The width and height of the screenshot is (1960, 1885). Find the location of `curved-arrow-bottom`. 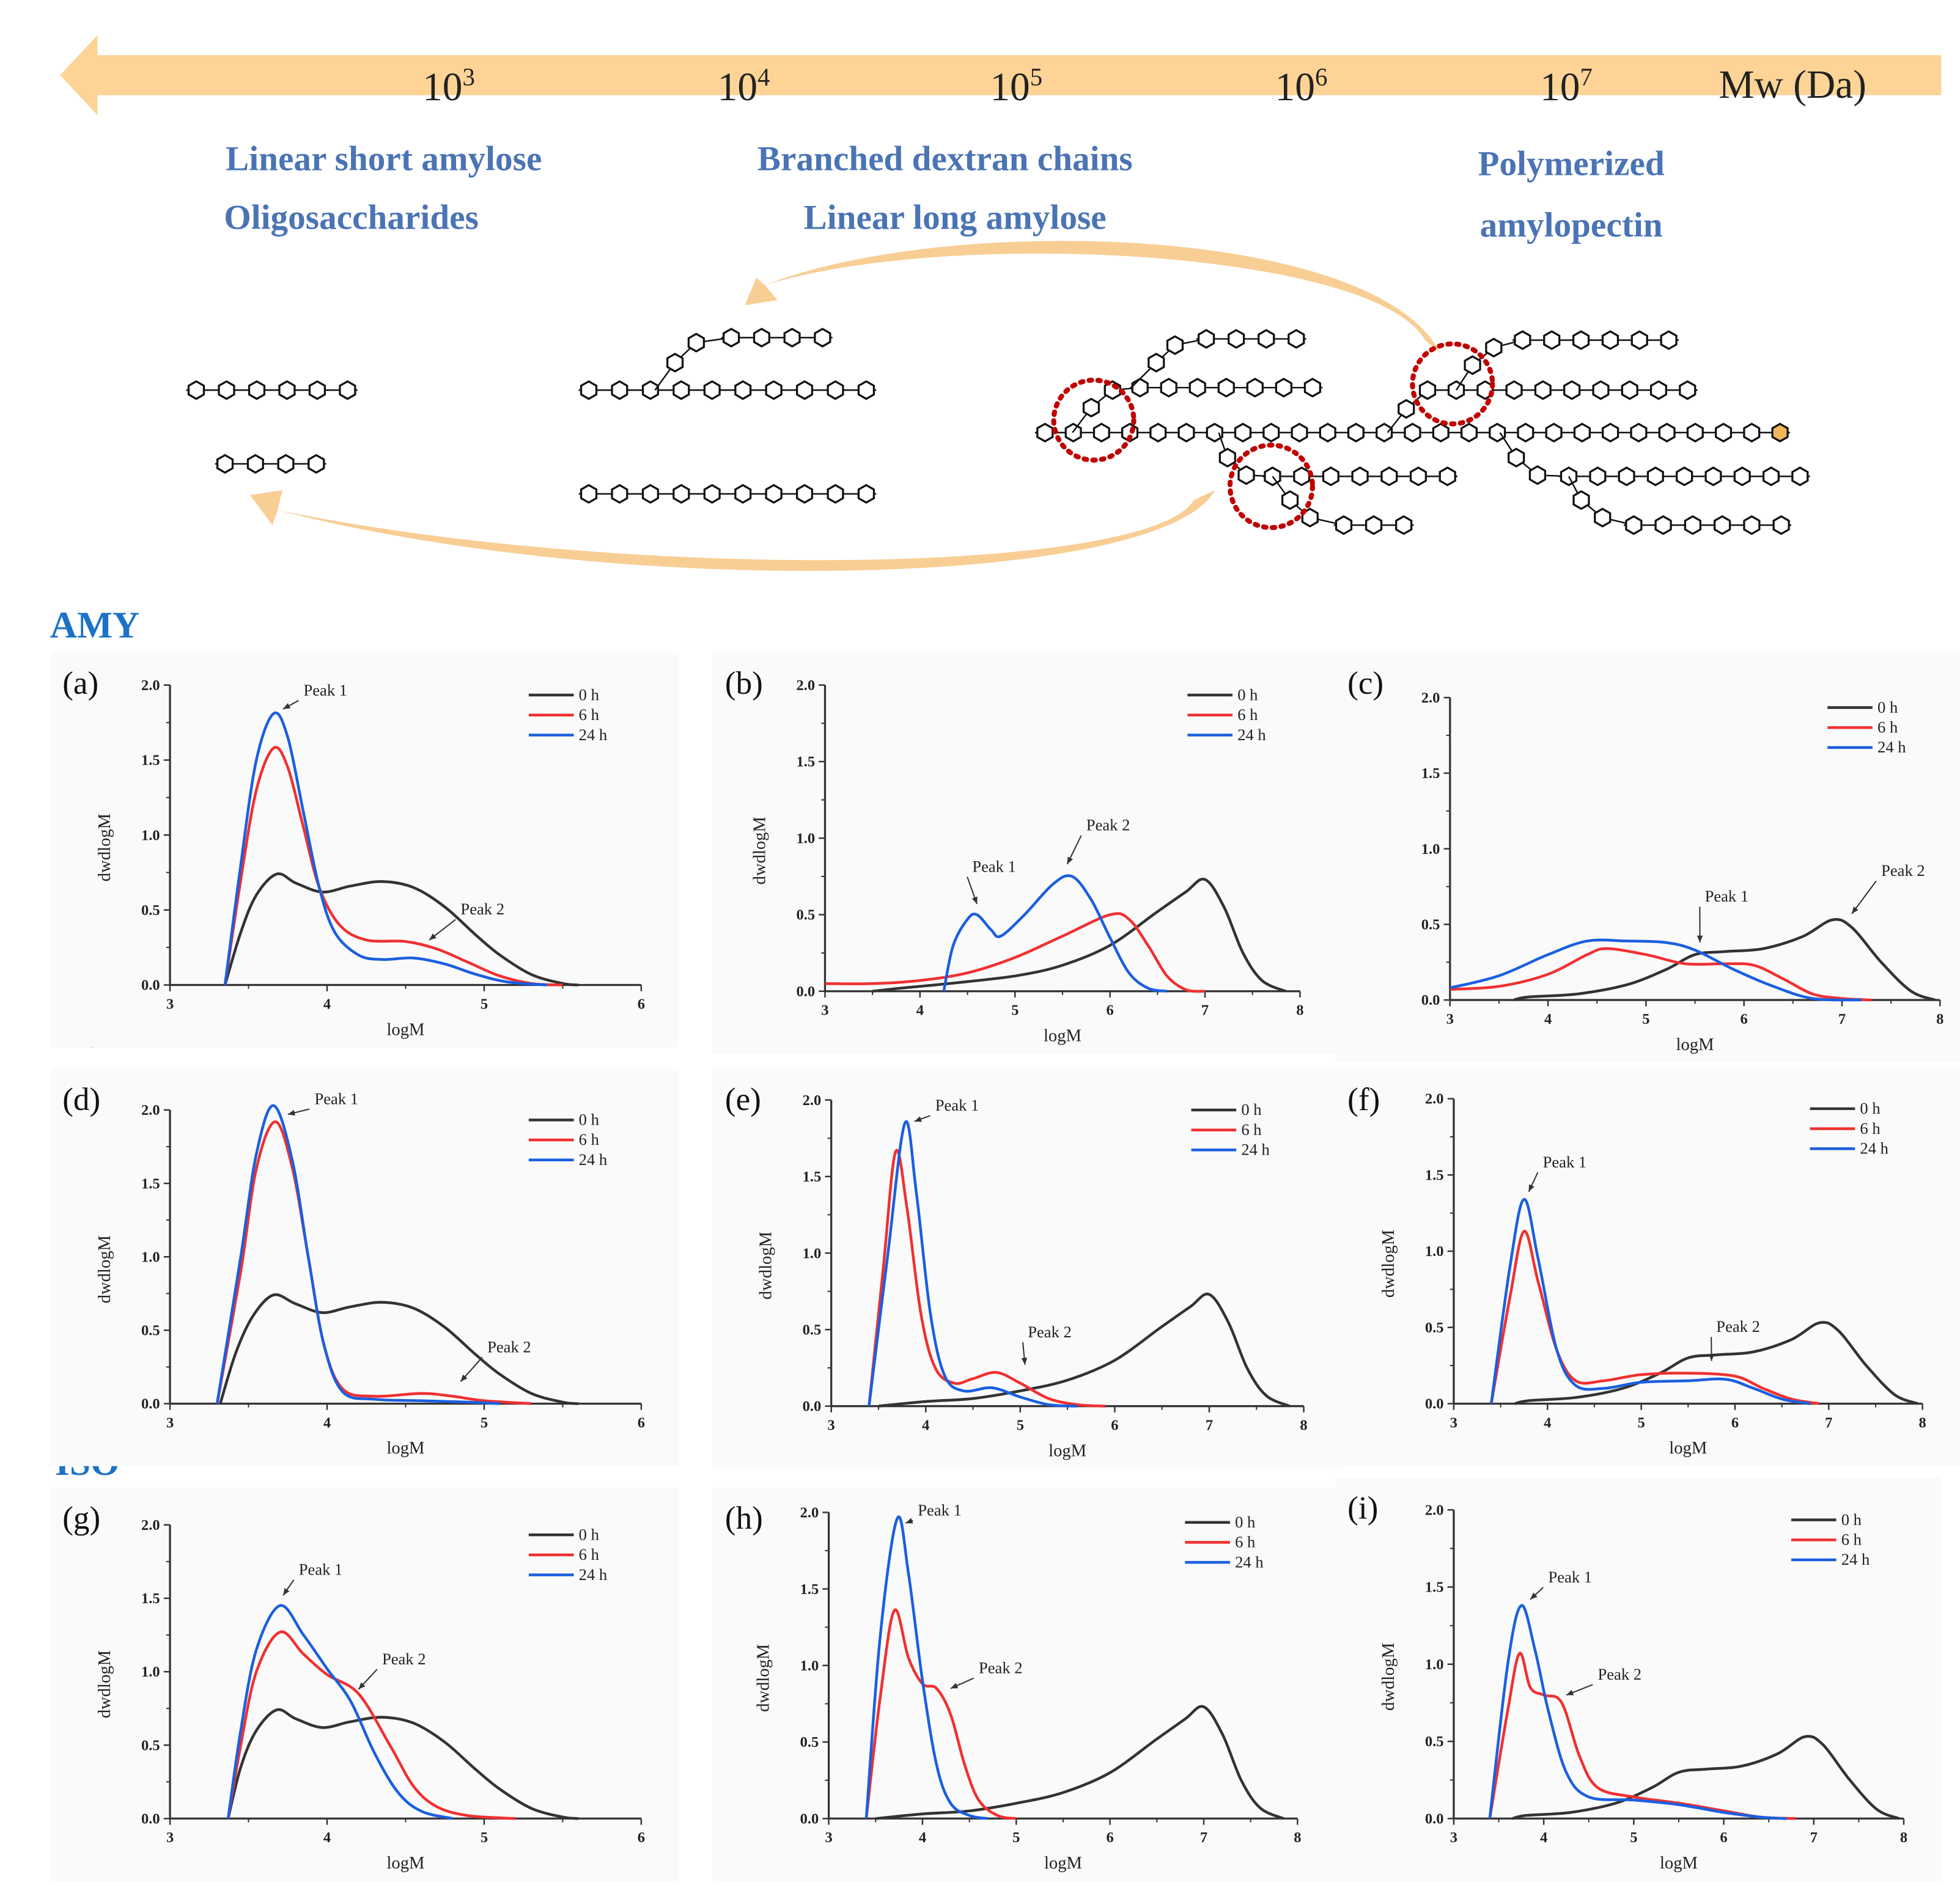

curved-arrow-bottom is located at coordinates (732, 530).